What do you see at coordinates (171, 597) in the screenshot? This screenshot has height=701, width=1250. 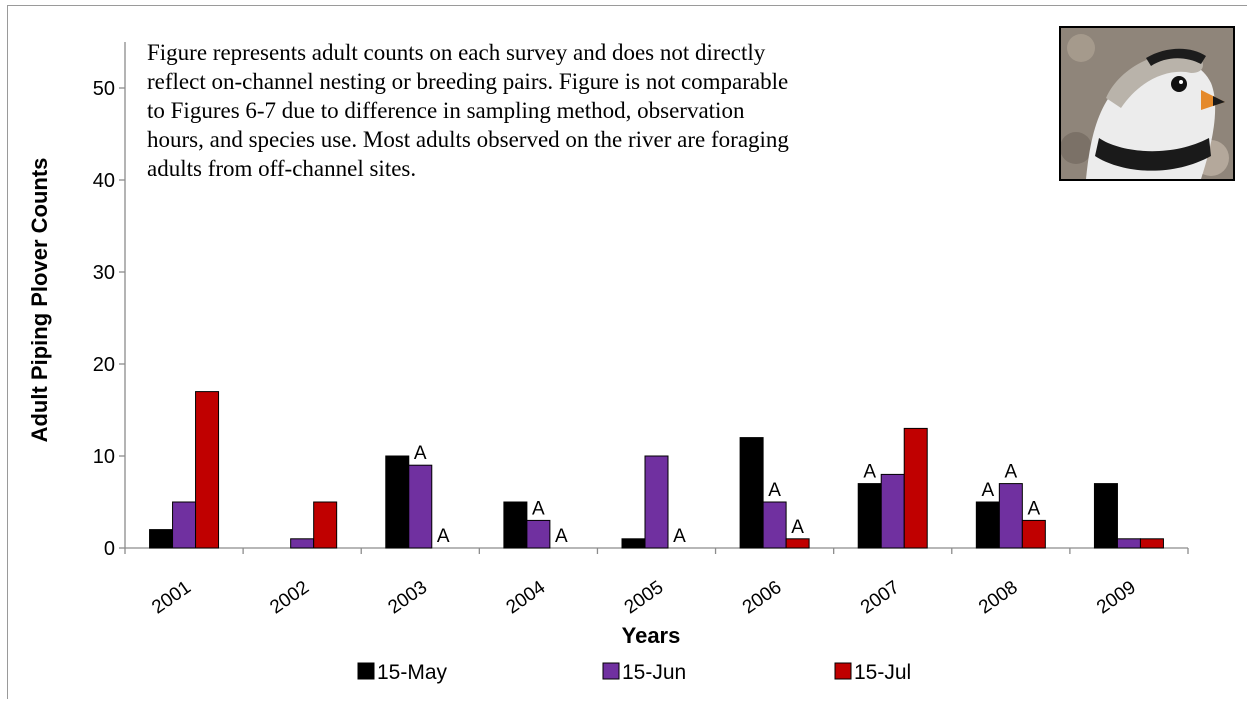 I see `x-tick-label: 2001` at bounding box center [171, 597].